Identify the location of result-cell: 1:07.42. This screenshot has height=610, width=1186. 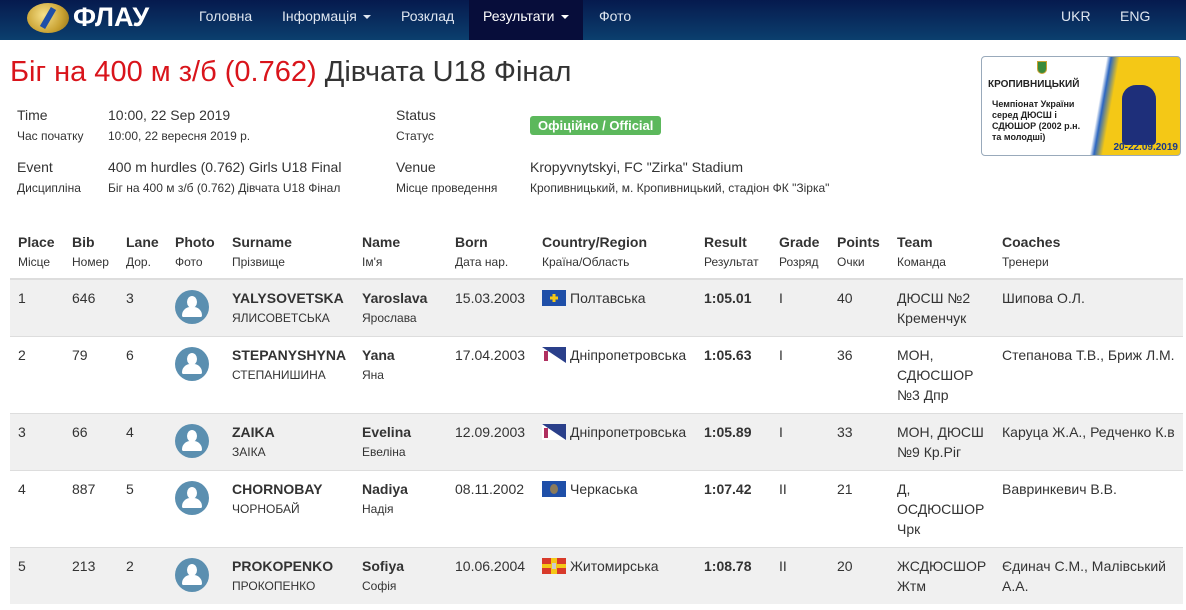
(733, 509).